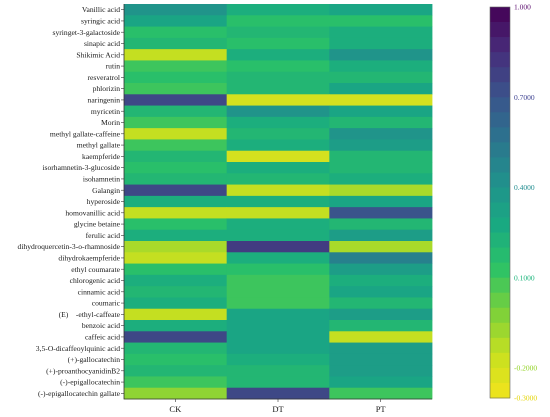  Describe the element at coordinates (85, 133) in the screenshot. I see `row-label: methyl gallate-caffeine` at that location.